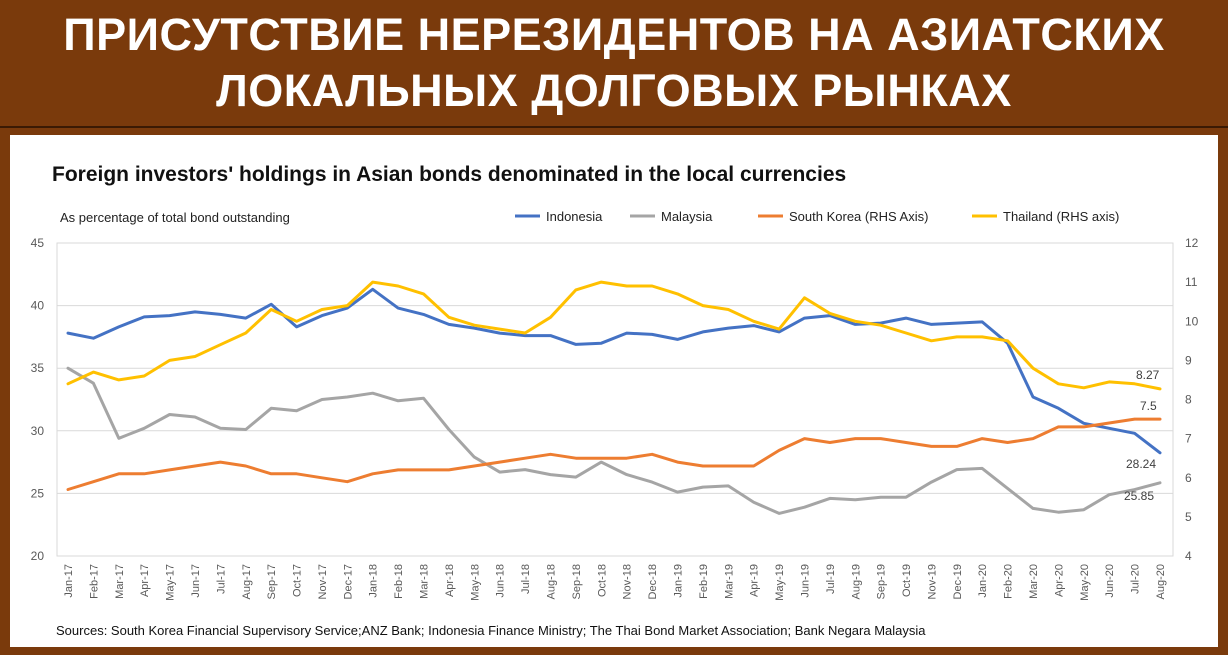 The width and height of the screenshot is (1228, 655). I want to click on x-axis-tick-label: Jan-17, so click(69, 581).